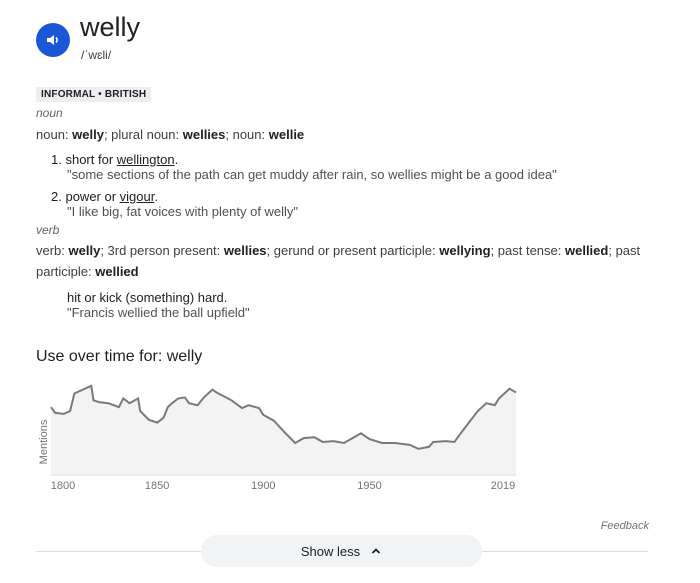  What do you see at coordinates (145, 159) in the screenshot?
I see `link-wellington: wellington` at bounding box center [145, 159].